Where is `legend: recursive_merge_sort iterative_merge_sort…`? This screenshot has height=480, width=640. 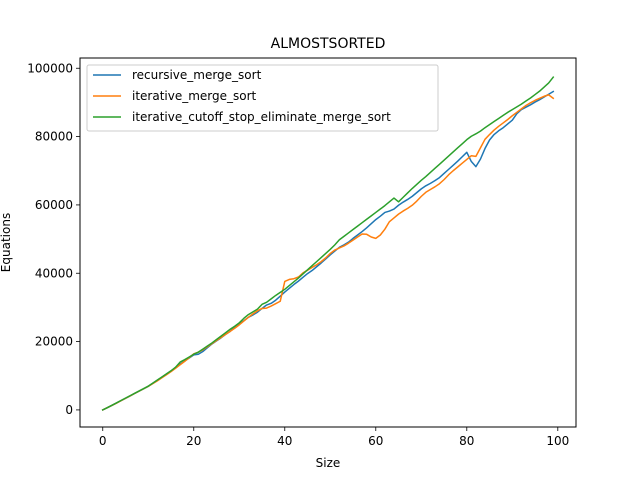
legend: recursive_merge_sort iterative_merge_sort… is located at coordinates (262, 98).